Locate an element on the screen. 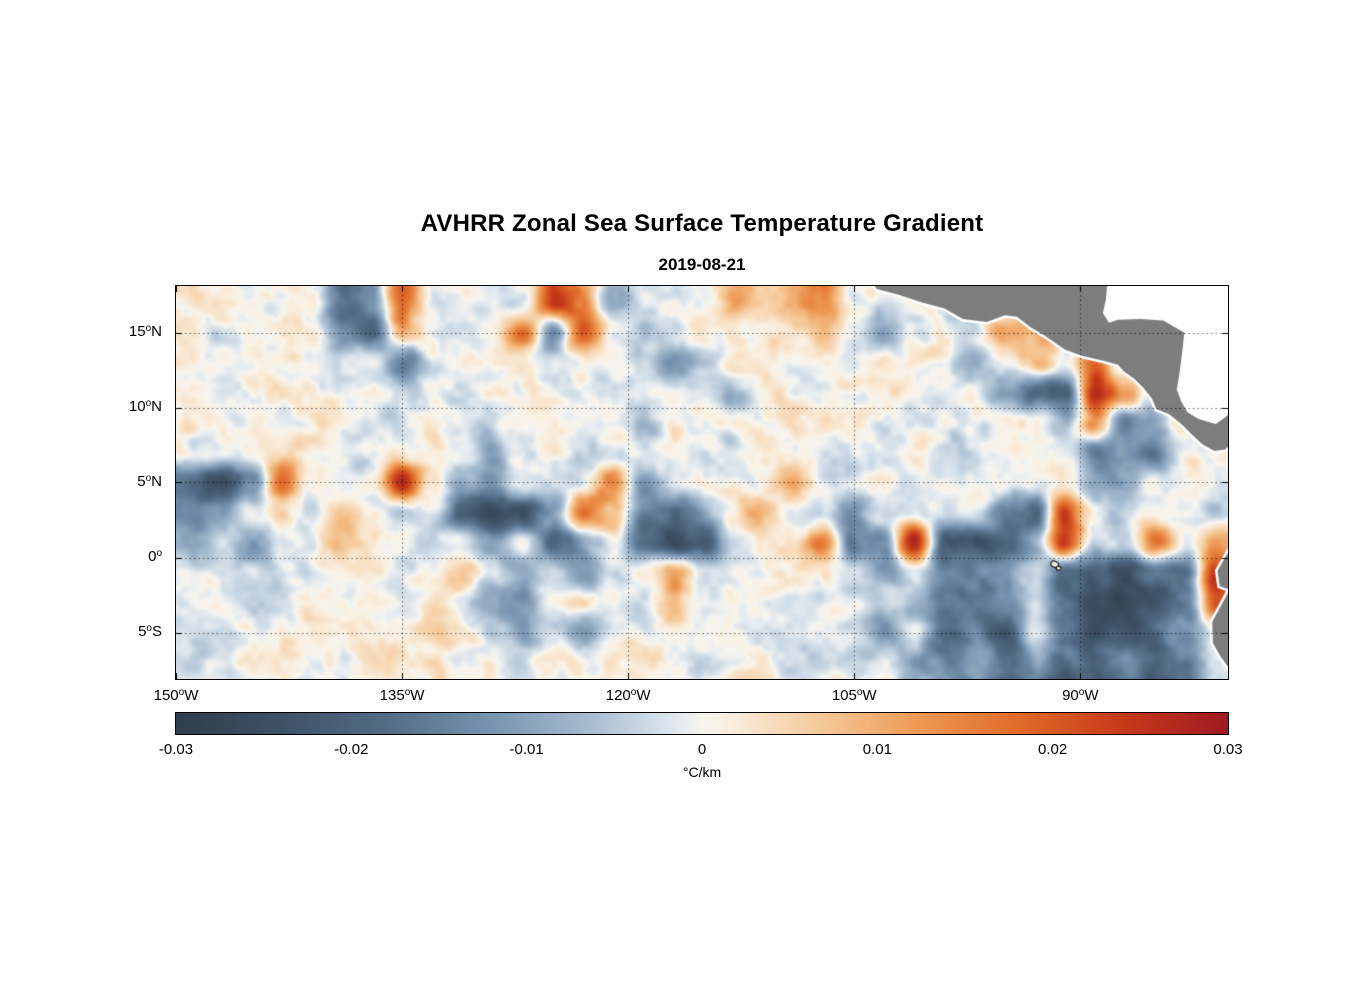  colorbar is located at coordinates (702, 723).